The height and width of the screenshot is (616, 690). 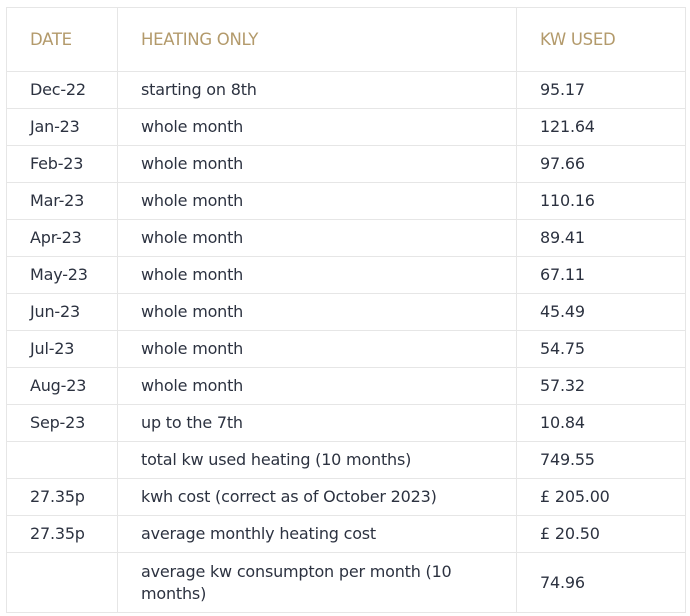 What do you see at coordinates (601, 582) in the screenshot?
I see `kw-used-cell: 74.96` at bounding box center [601, 582].